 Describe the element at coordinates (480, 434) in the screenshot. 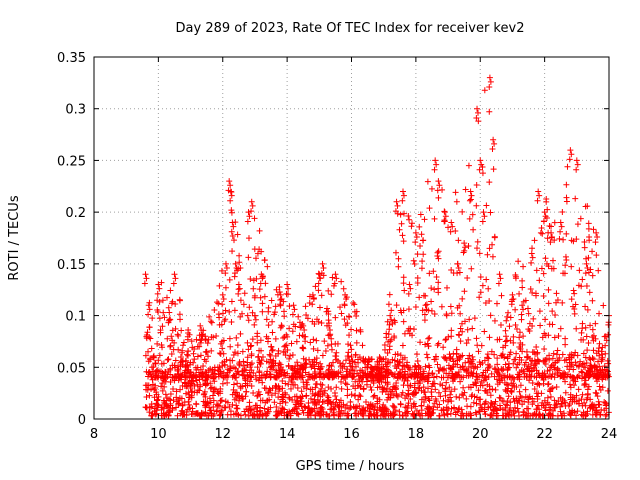

I see `x-tick-label: 20` at that location.